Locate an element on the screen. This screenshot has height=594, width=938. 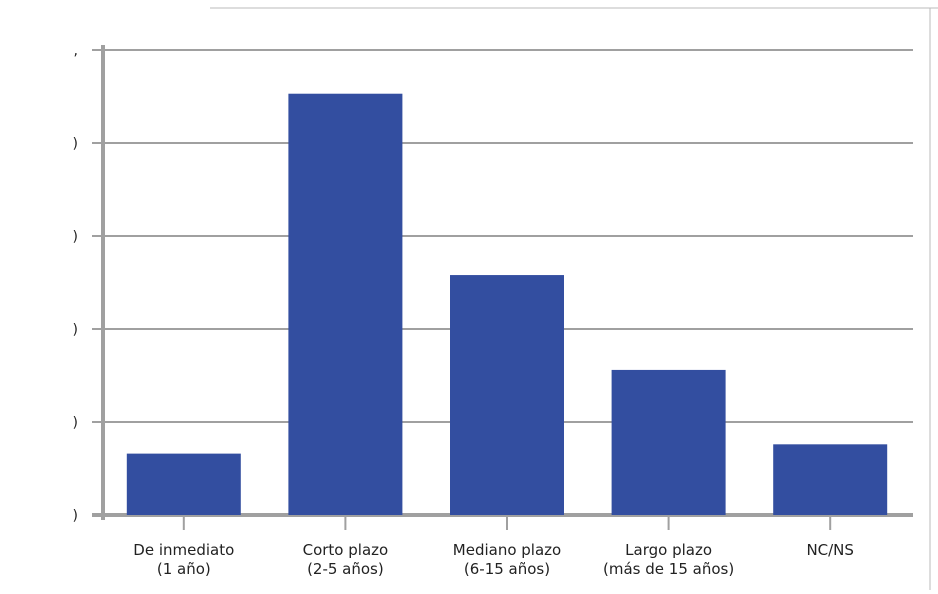
x-tick-label: (6-15 años) is located at coordinates (507, 569).